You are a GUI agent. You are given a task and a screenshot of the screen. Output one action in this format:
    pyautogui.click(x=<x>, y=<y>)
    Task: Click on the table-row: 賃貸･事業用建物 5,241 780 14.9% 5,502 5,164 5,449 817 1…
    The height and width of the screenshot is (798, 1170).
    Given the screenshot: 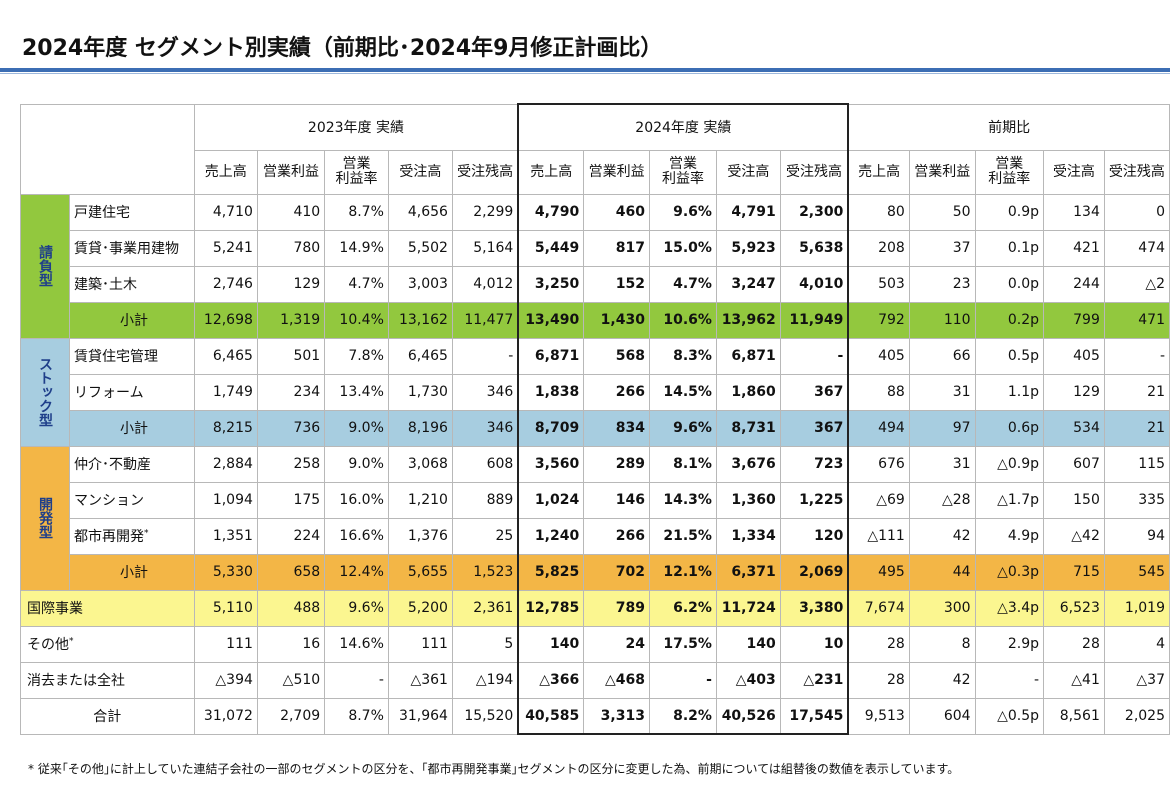 What is the action you would take?
    pyautogui.click(x=595, y=248)
    